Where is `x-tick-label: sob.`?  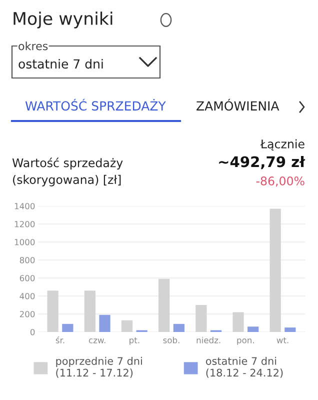 x-tick-label: sob. is located at coordinates (171, 340).